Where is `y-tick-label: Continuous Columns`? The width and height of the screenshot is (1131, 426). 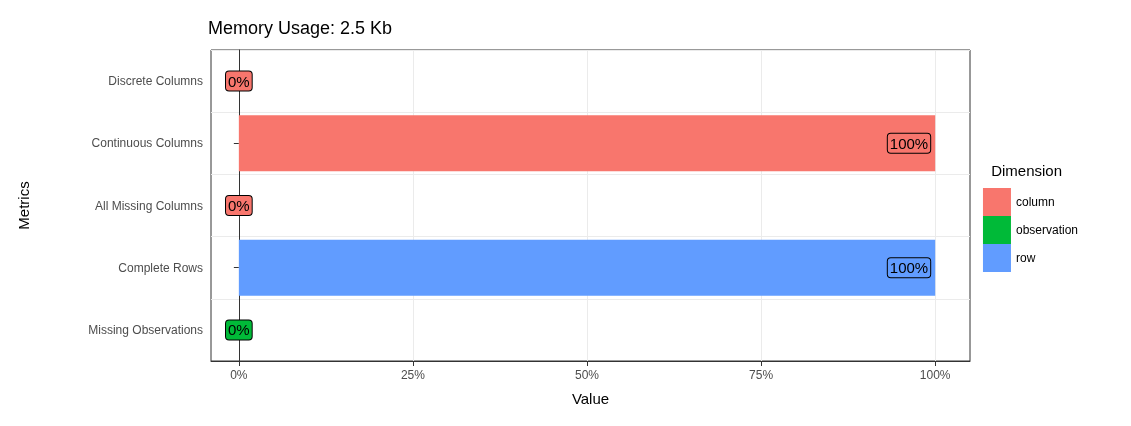 y-tick-label: Continuous Columns is located at coordinates (147, 143).